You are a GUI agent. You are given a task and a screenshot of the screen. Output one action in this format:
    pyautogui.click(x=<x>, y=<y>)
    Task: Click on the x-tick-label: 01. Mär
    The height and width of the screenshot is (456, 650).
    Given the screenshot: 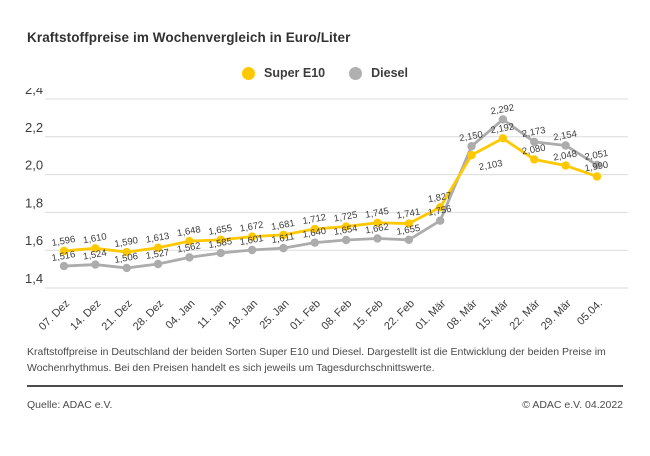 What is the action you would take?
    pyautogui.click(x=430, y=314)
    